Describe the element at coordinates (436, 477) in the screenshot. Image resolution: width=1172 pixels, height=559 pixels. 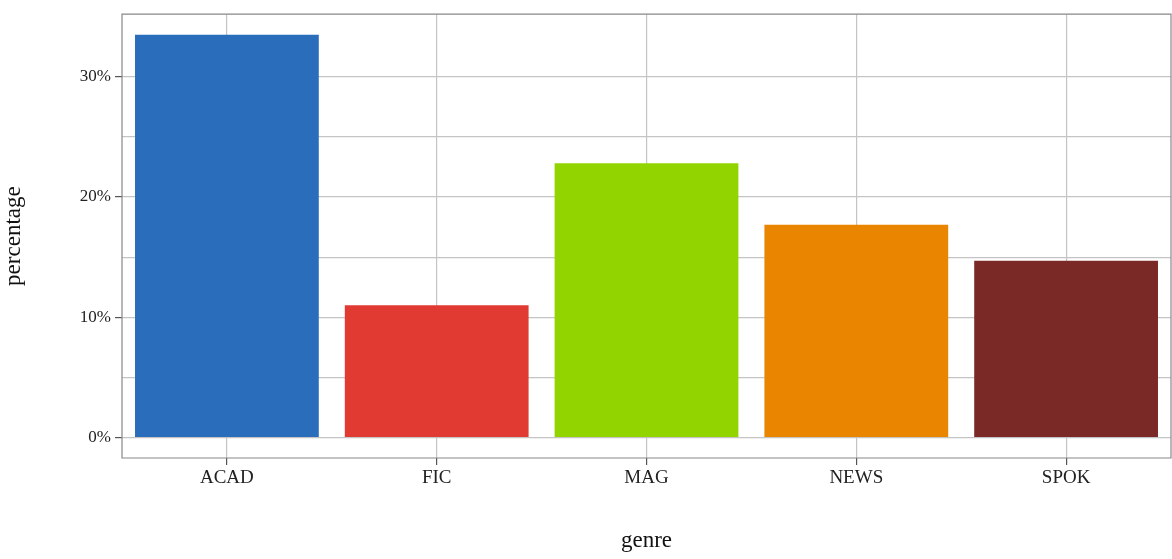
I see `x-tick-label: FIC` at that location.